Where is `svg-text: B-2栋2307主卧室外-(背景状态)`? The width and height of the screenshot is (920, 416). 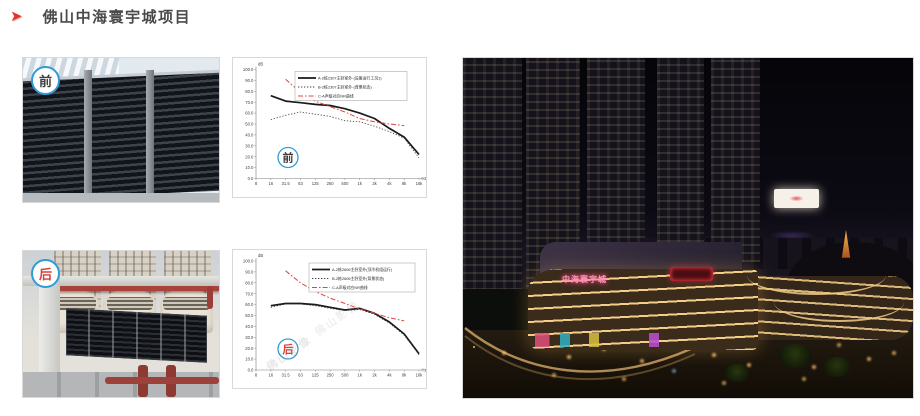 svg-text: B-2栋2307主卧室外-(背景状态) is located at coordinates (345, 87).